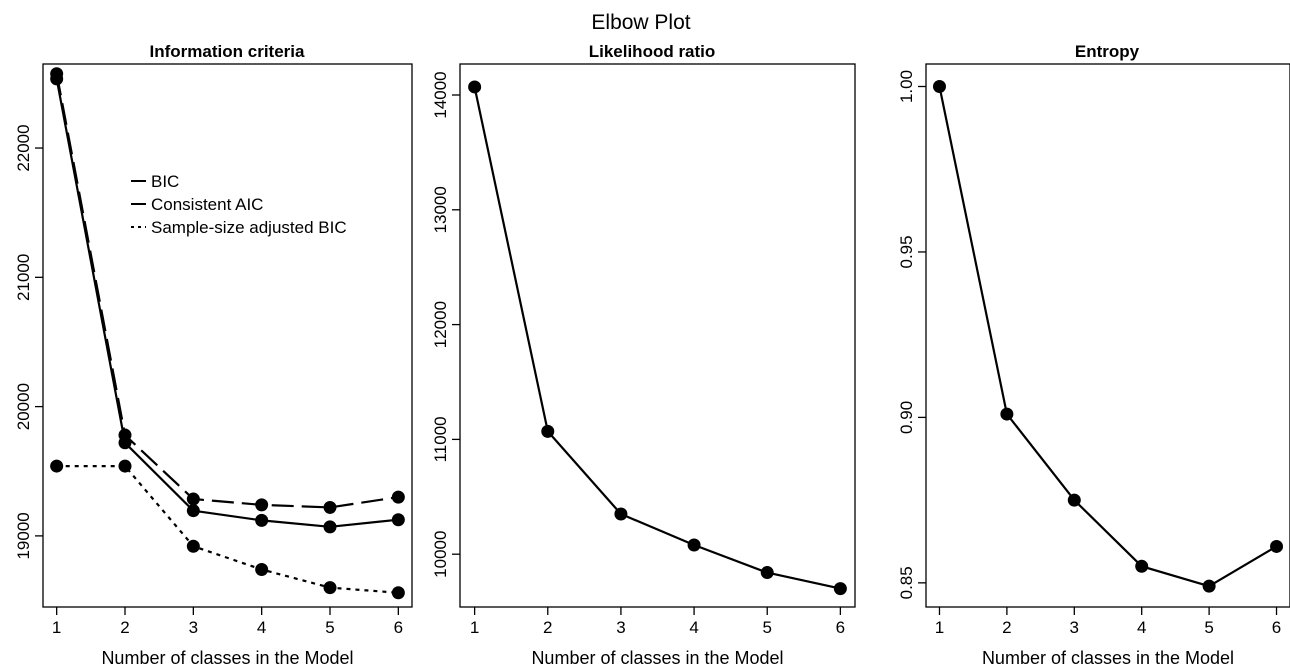 This screenshot has width=1290, height=667. I want to click on panel-title: Likelihood ratio, so click(652, 51).